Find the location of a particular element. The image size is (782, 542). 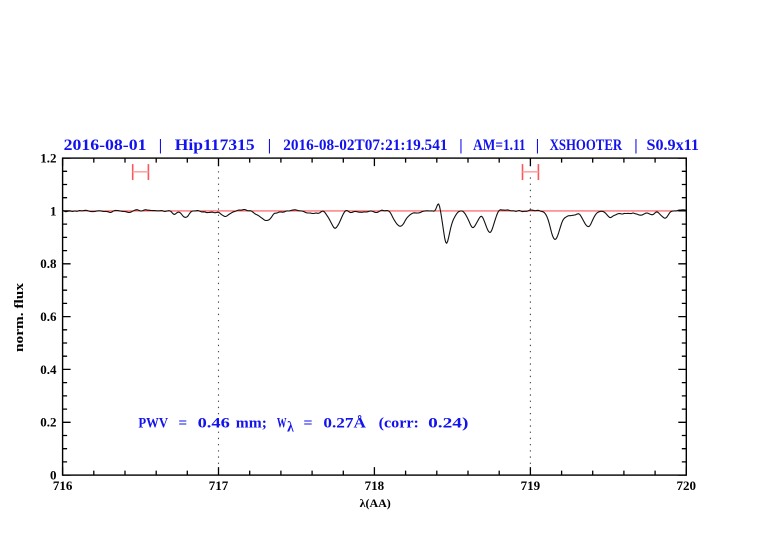

svg-text: 720 is located at coordinates (687, 485).